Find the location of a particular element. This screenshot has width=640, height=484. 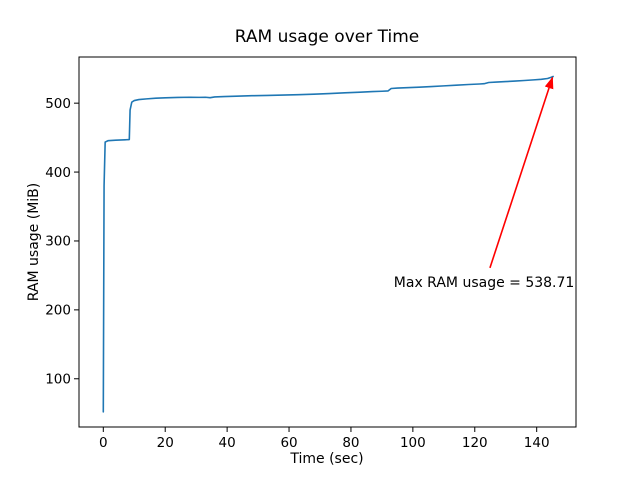

x-tick-label: 80 is located at coordinates (350, 443).